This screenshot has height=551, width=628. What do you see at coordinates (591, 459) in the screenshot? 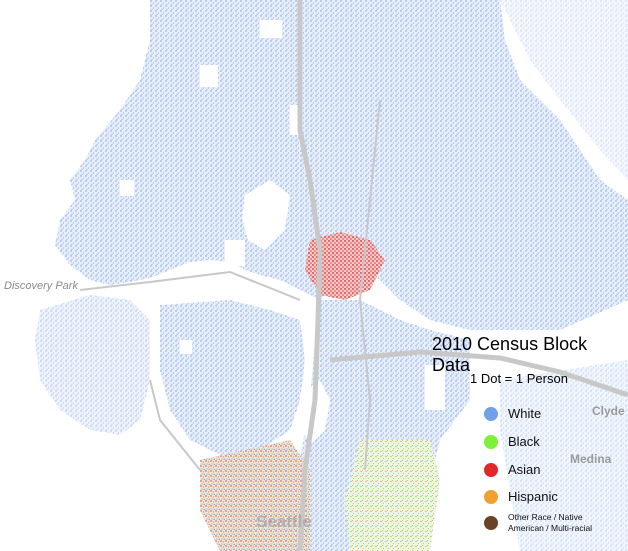
I see `place-label-medina: Medina` at bounding box center [591, 459].